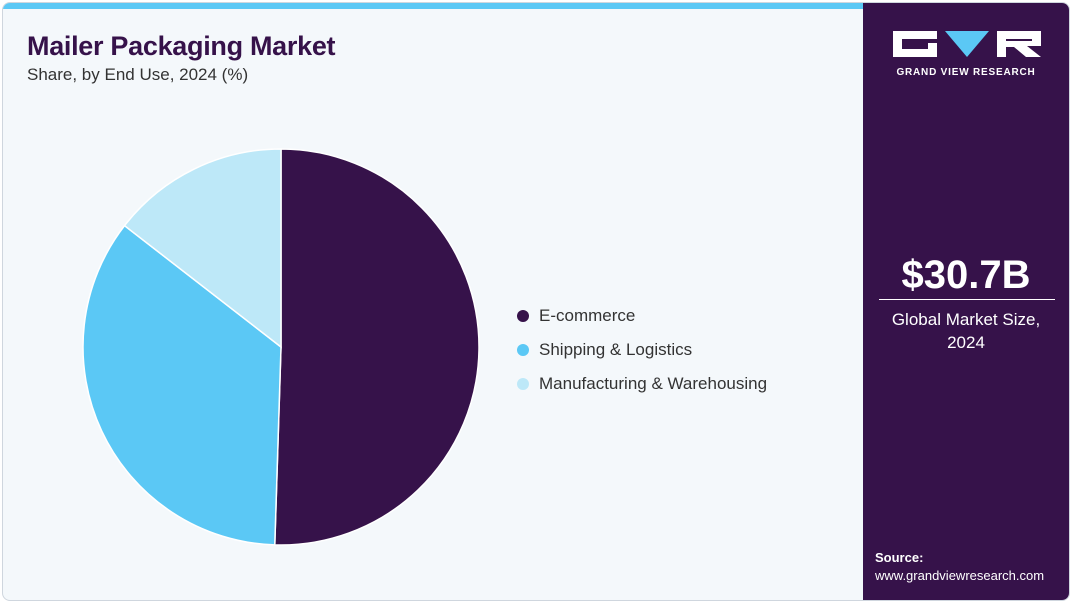  What do you see at coordinates (966, 275) in the screenshot?
I see `market-size-value: $30.7B` at bounding box center [966, 275].